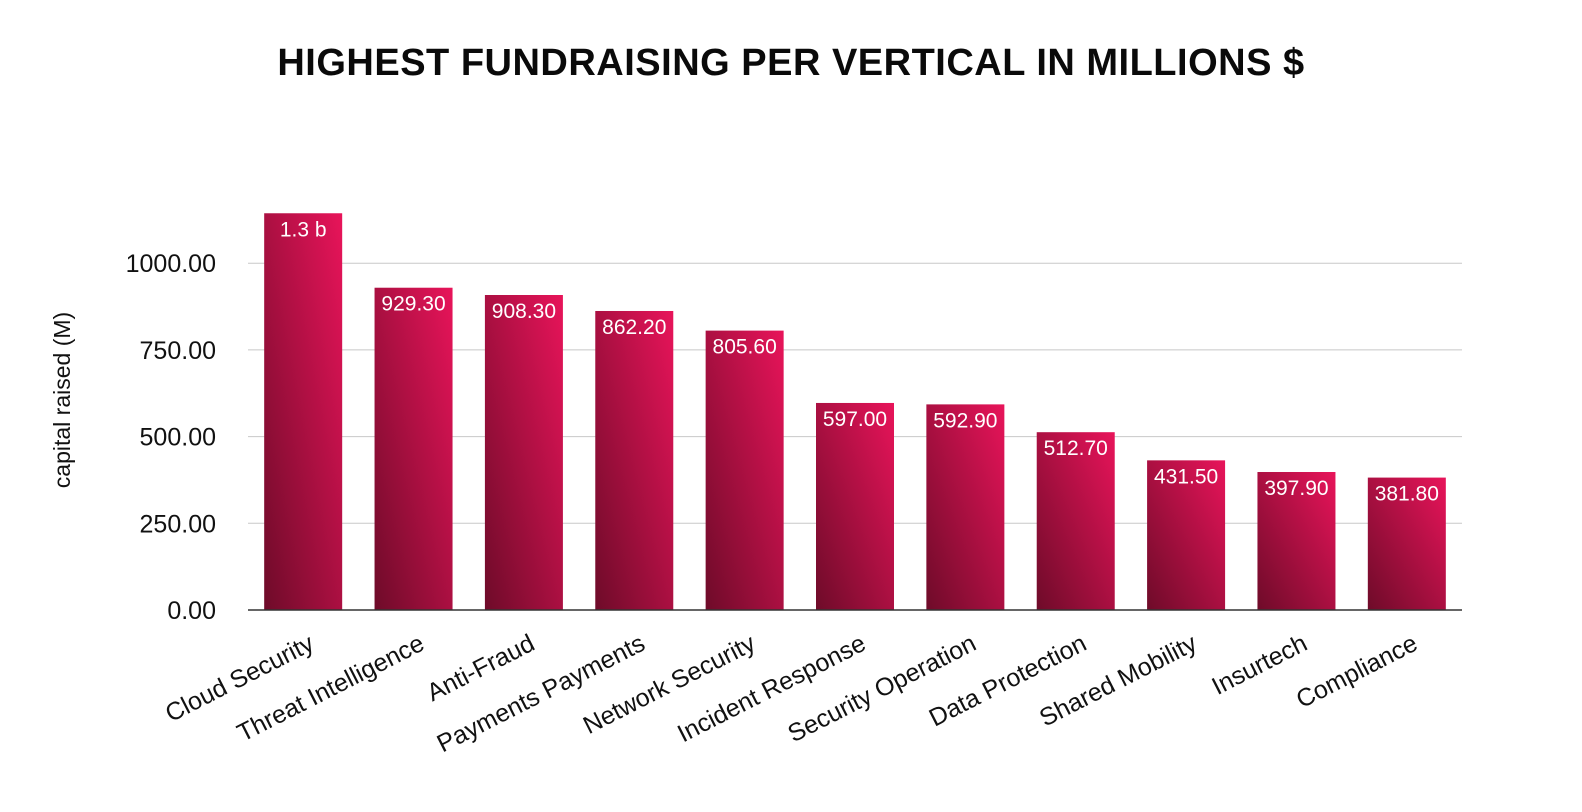 The image size is (1582, 812). What do you see at coordinates (1407, 494) in the screenshot?
I see `data-label: 381.80` at bounding box center [1407, 494].